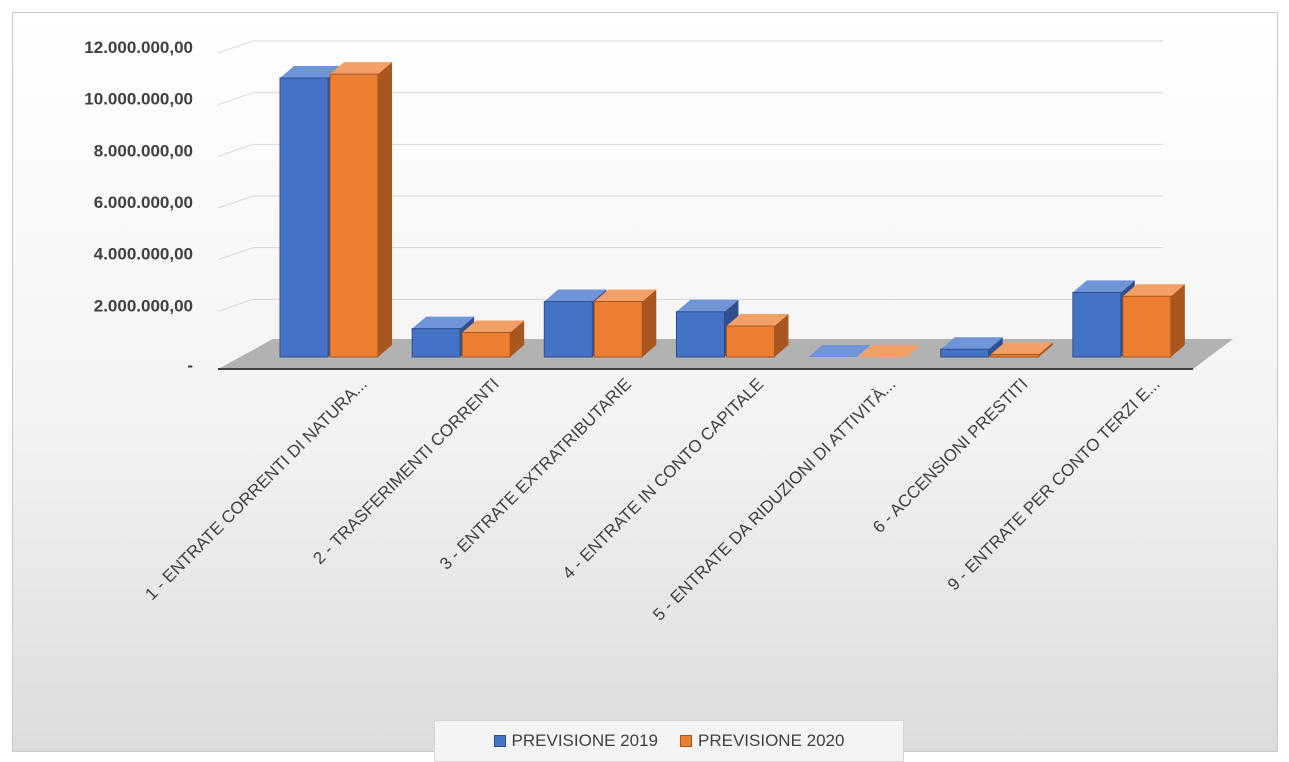  What do you see at coordinates (143, 150) in the screenshot?
I see `y-tick-label: 8.000.000,00` at bounding box center [143, 150].